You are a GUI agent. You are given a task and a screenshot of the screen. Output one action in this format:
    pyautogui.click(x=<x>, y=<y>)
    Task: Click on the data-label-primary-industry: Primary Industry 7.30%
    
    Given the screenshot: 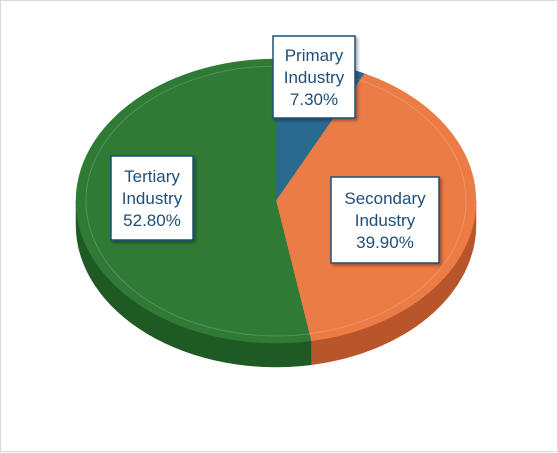 What is the action you would take?
    pyautogui.click(x=314, y=77)
    